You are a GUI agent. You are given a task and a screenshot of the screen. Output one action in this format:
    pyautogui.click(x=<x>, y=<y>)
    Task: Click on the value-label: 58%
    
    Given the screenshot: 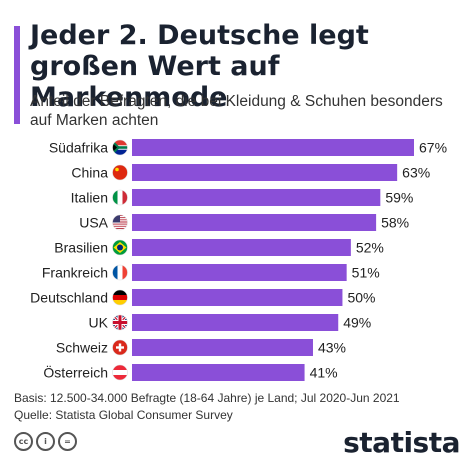 What is the action you would take?
    pyautogui.click(x=395, y=223)
    